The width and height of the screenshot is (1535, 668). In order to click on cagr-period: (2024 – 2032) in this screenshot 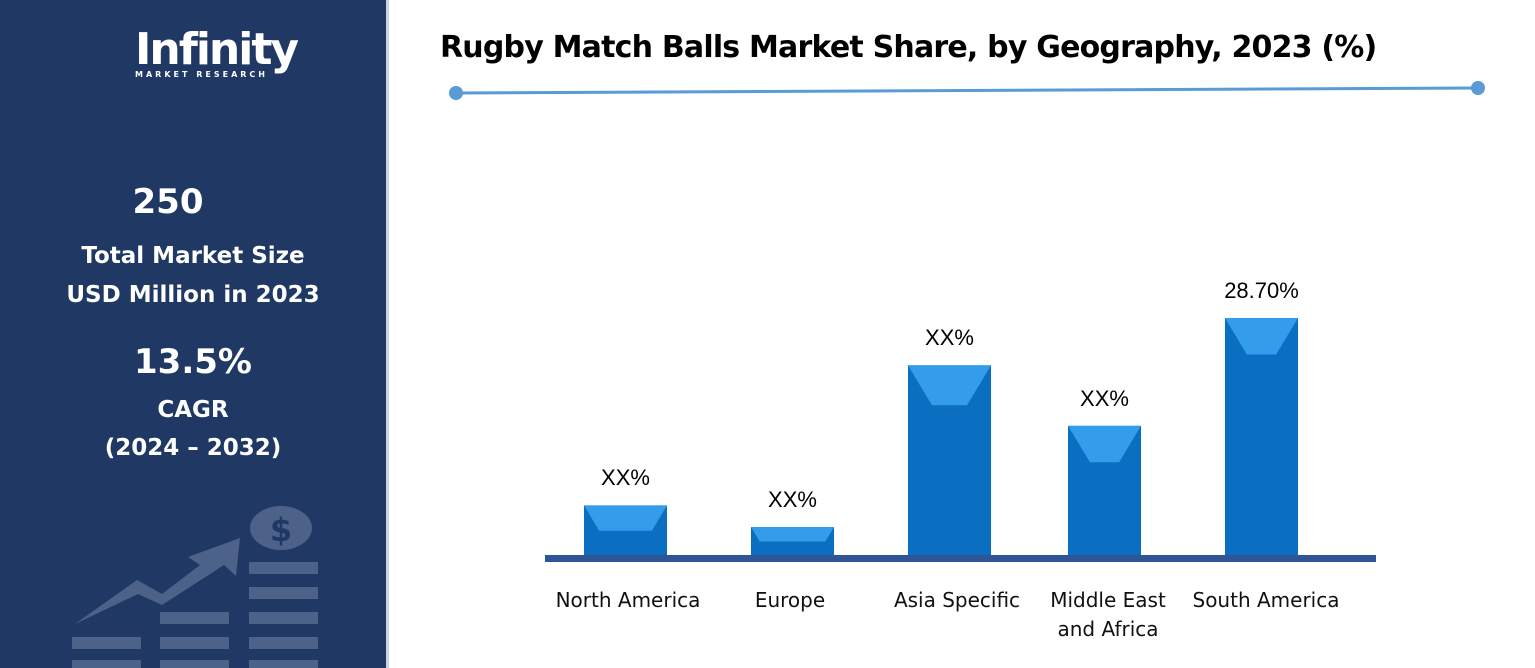, I will do `click(193, 448)`.